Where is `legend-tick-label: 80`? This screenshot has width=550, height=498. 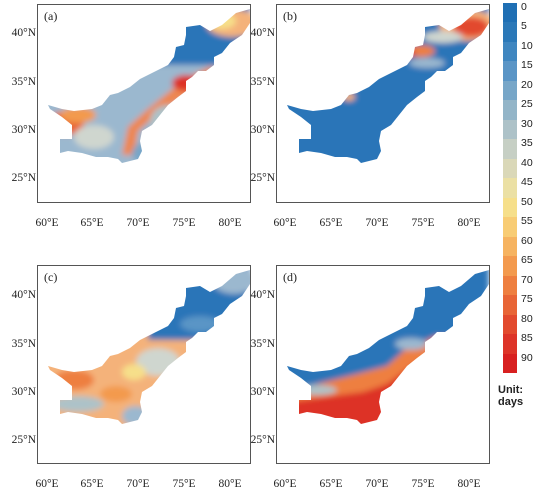 legend-tick-label: 80 is located at coordinates (527, 318).